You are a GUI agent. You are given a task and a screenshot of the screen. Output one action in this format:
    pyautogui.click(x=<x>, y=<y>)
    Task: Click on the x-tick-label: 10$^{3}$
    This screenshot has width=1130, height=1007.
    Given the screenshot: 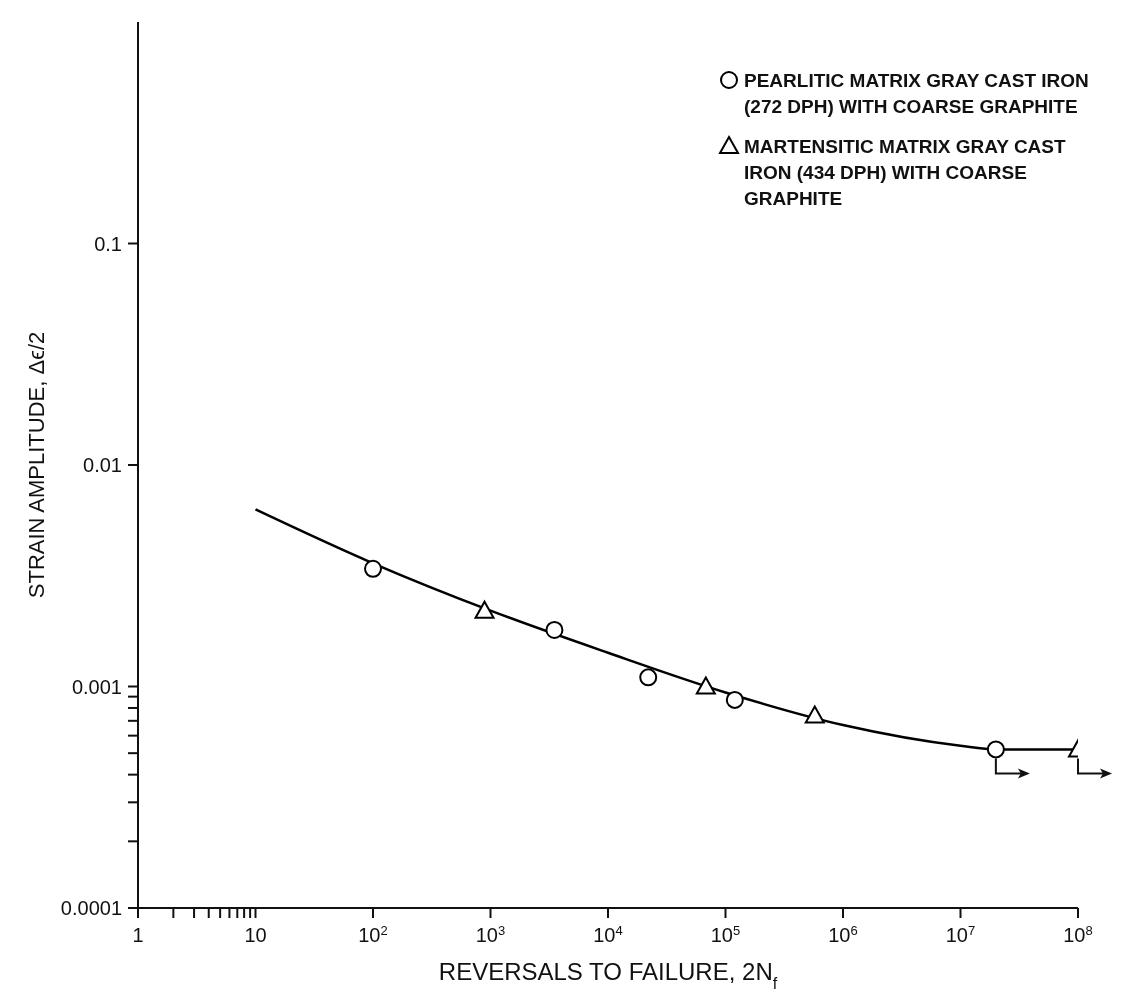 What is the action you would take?
    pyautogui.click(x=490, y=934)
    